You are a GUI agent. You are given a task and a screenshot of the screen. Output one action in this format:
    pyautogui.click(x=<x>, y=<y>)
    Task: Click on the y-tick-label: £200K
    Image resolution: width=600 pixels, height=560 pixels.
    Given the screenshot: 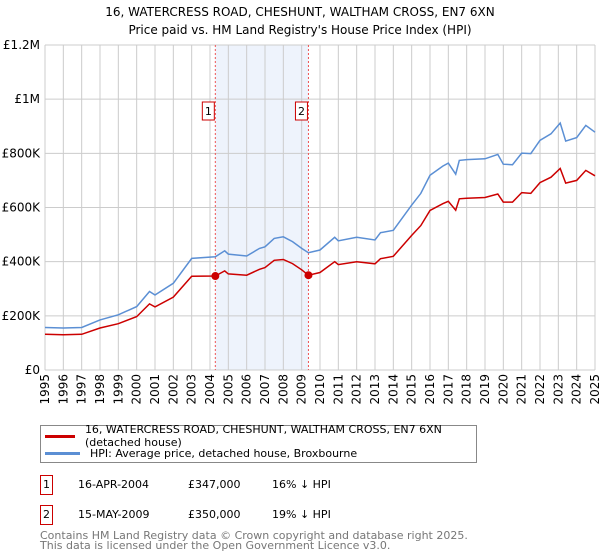 What is the action you would take?
    pyautogui.click(x=22, y=316)
    